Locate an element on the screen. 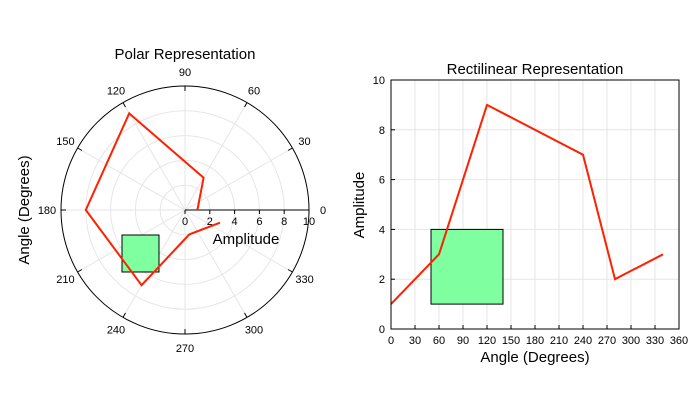 The image size is (700, 405). rect-y-ticks: 0 2 4 6 8 10 is located at coordinates (384, 205).